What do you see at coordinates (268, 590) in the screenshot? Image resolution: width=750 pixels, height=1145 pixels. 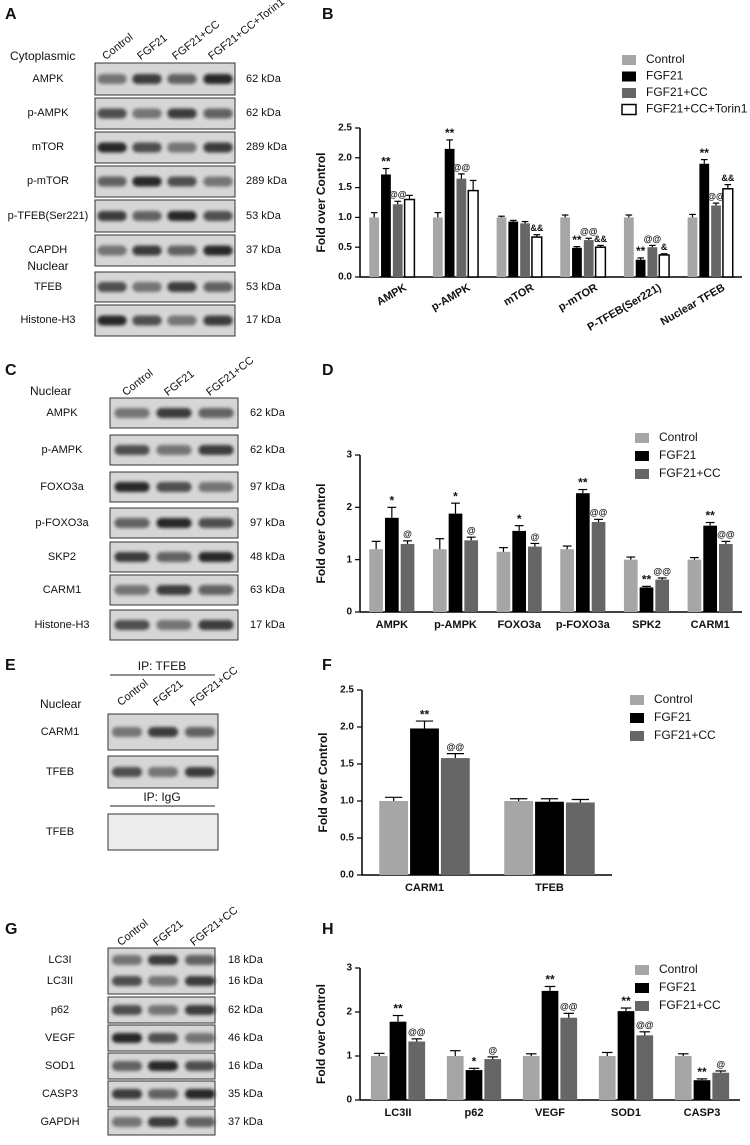 I see `row-size: 63 kDa` at bounding box center [268, 590].